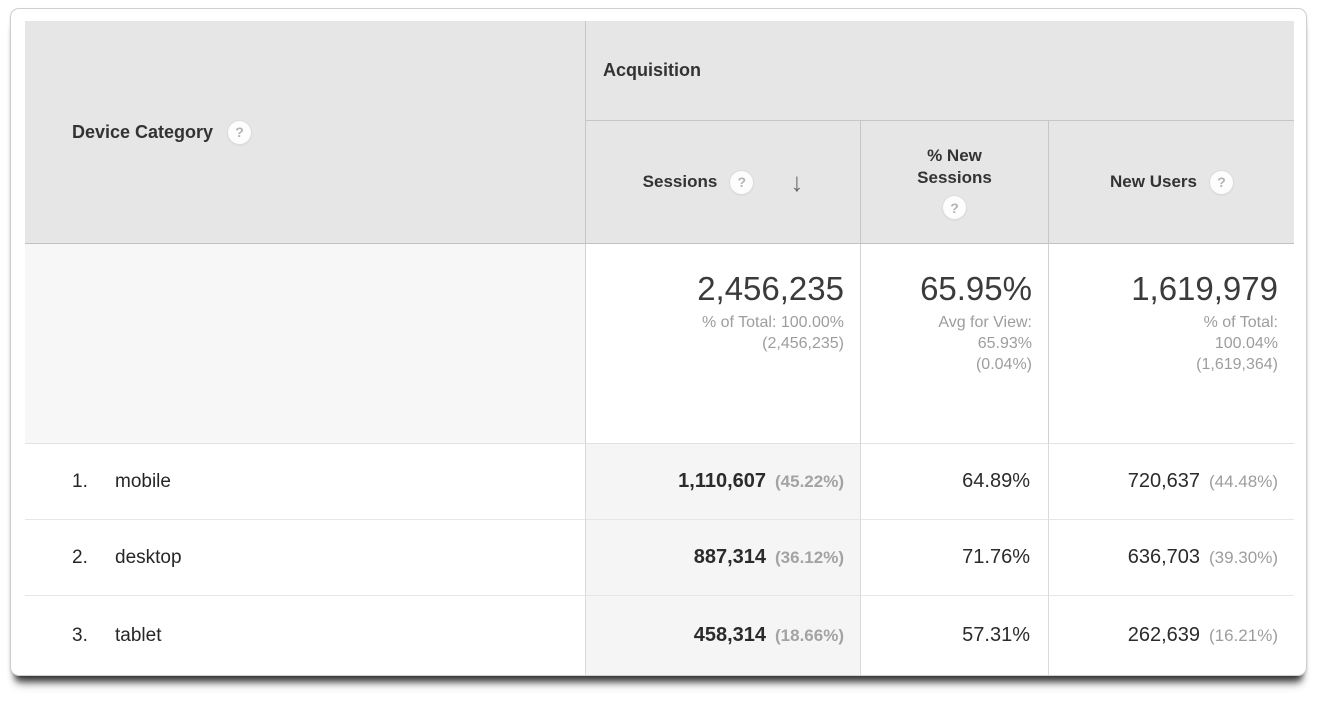 Image resolution: width=1322 pixels, height=714 pixels. Describe the element at coordinates (954, 166) in the screenshot. I see `percent-new-sessions-header-label: % New Sessions` at that location.